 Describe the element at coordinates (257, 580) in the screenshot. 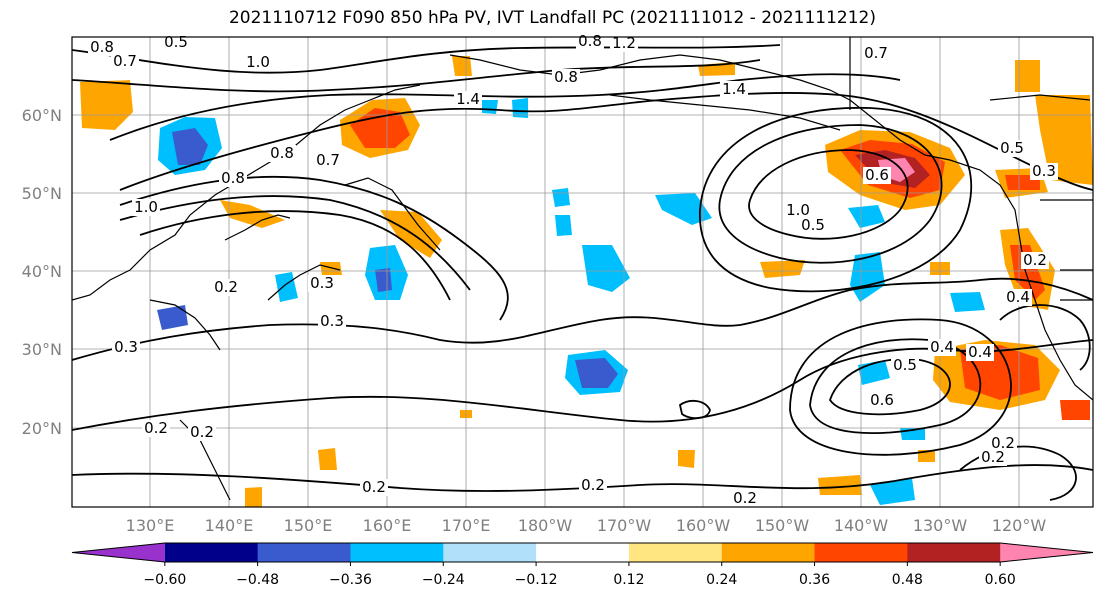

I see `colorbar-tick-label: −0.48` at that location.